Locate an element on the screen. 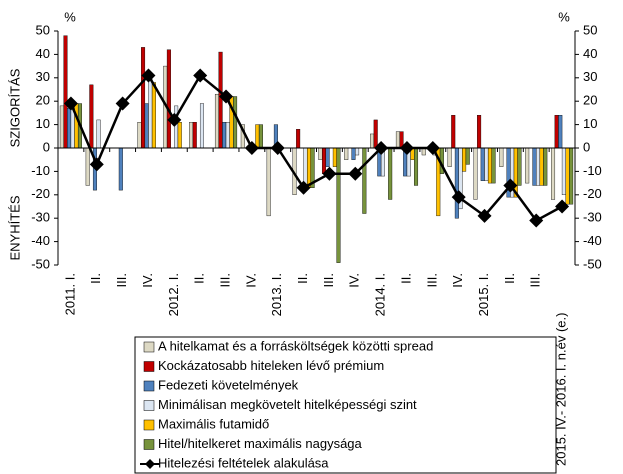 Image resolution: width=623 pixels, height=474 pixels. y-tick-label: -40 is located at coordinates (40, 240).